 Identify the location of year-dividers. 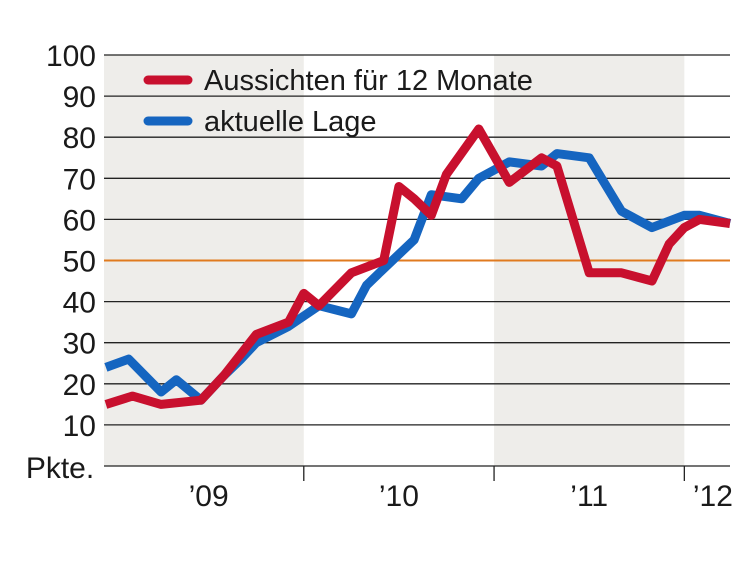
(494, 473).